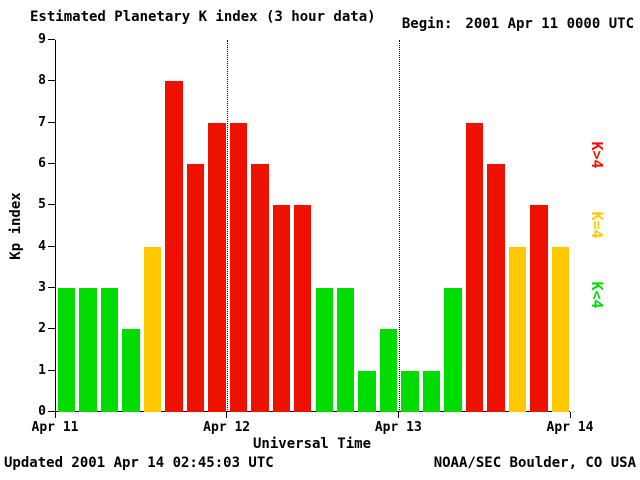  I want to click on x-axis-title: Universal Time, so click(312, 444).